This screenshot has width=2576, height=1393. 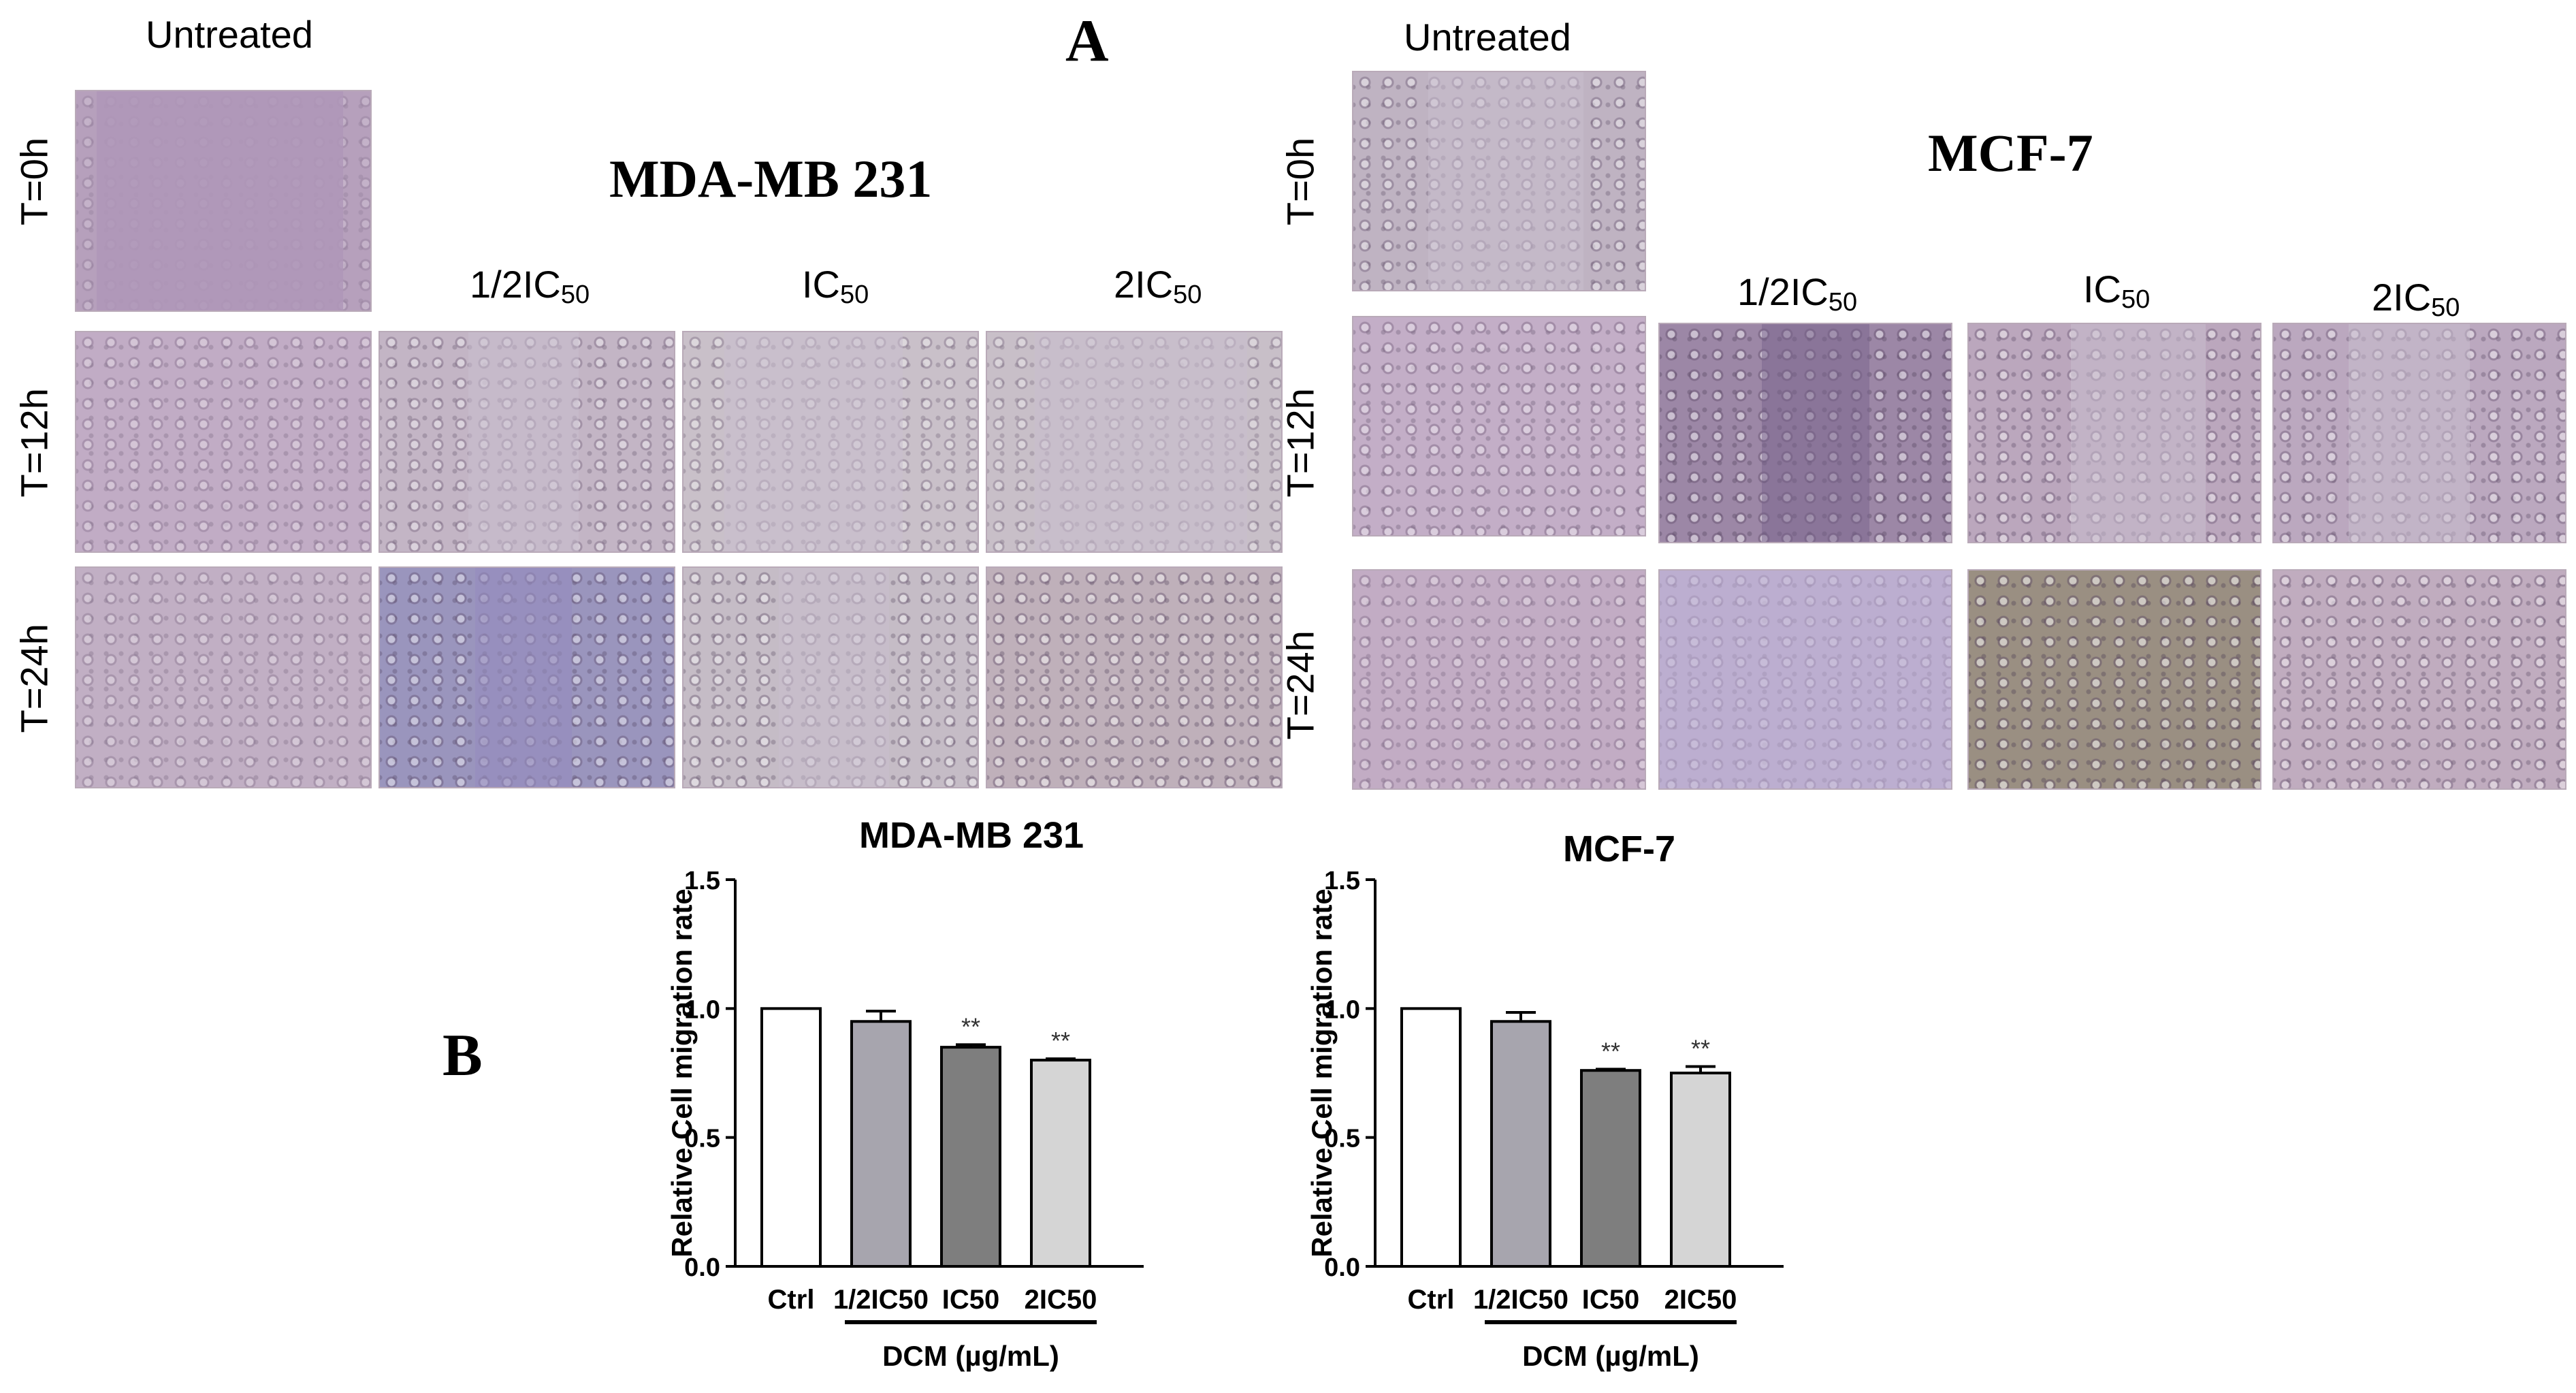 What do you see at coordinates (1488, 37) in the screenshot?
I see `right-untreated-label: Untreated` at bounding box center [1488, 37].